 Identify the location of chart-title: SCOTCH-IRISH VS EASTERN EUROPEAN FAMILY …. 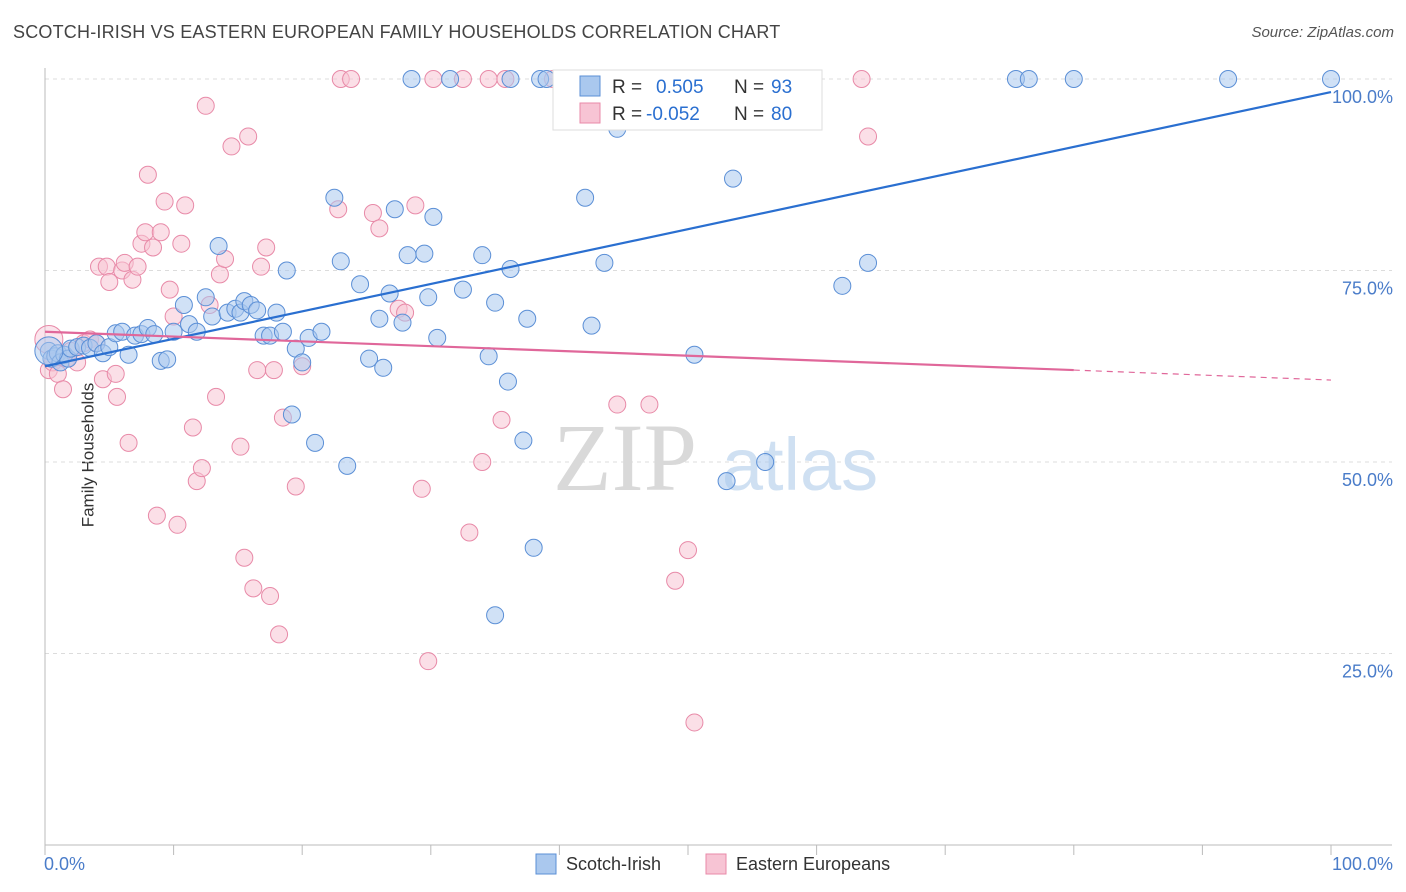
(397, 32).